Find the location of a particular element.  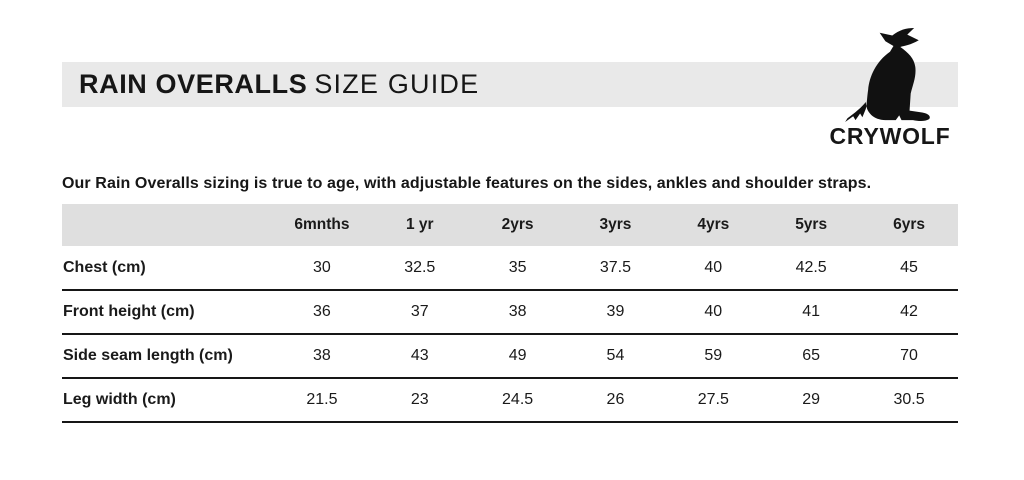

size-value-cell: 23 is located at coordinates (419, 399).